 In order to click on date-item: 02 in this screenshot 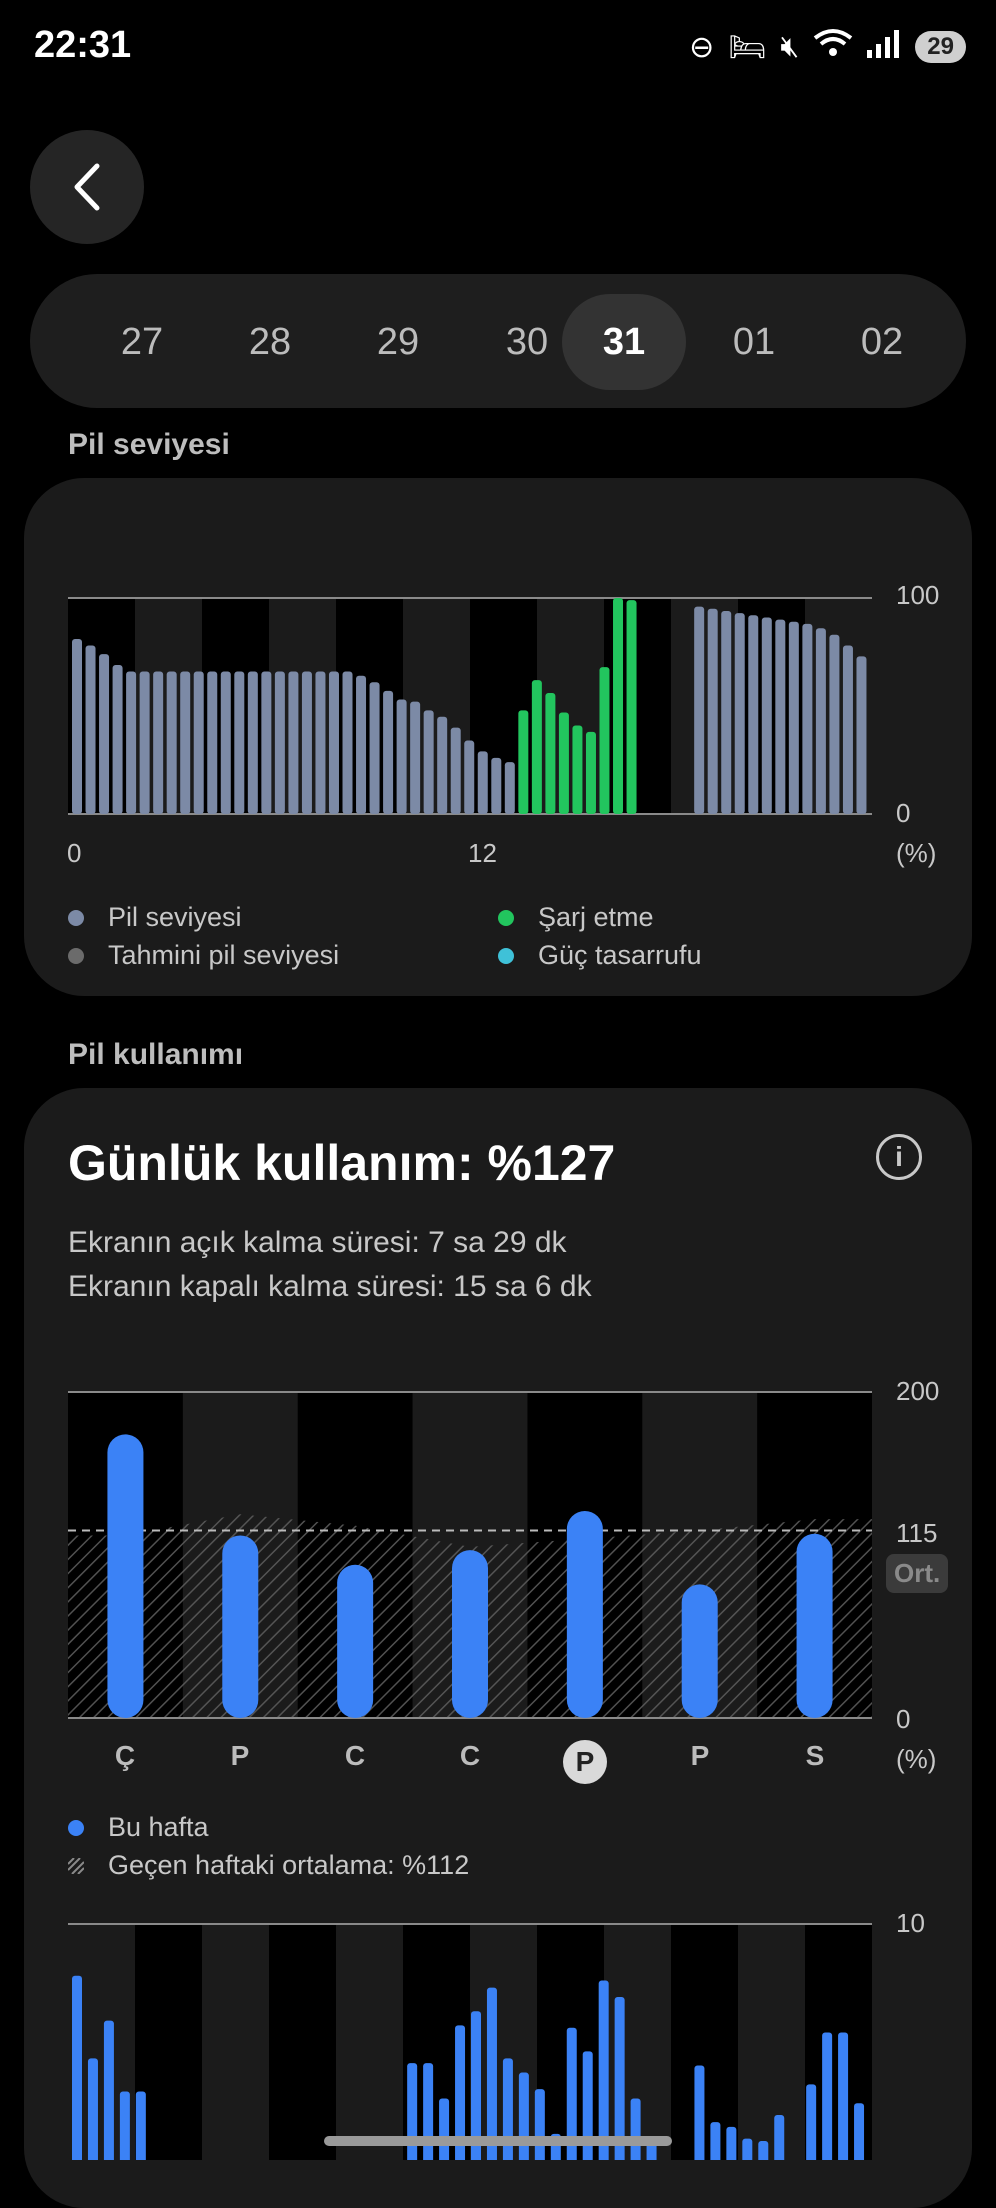, I will do `click(882, 341)`.